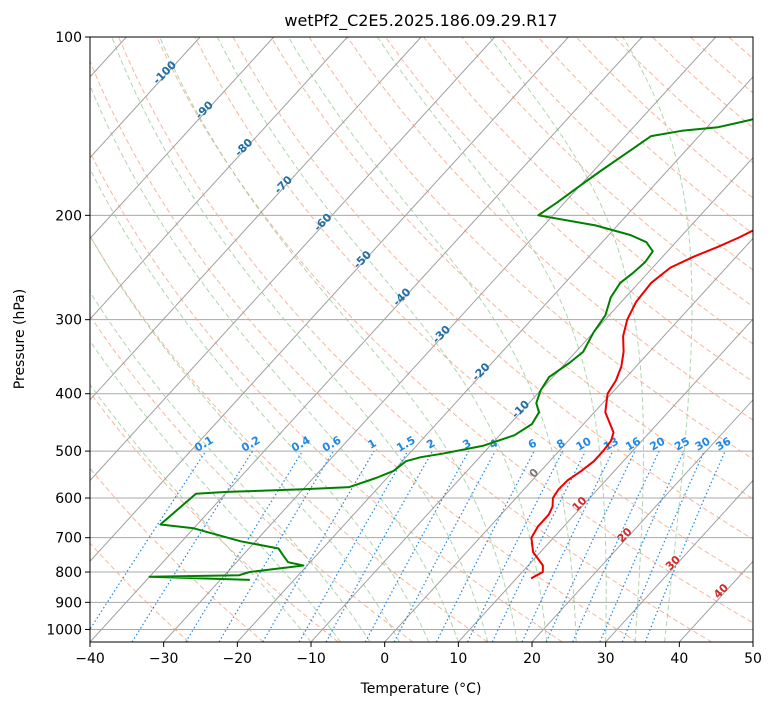 The width and height of the screenshot is (775, 708). Describe the element at coordinates (311, 659) in the screenshot. I see `x-tick-label: −10` at that location.